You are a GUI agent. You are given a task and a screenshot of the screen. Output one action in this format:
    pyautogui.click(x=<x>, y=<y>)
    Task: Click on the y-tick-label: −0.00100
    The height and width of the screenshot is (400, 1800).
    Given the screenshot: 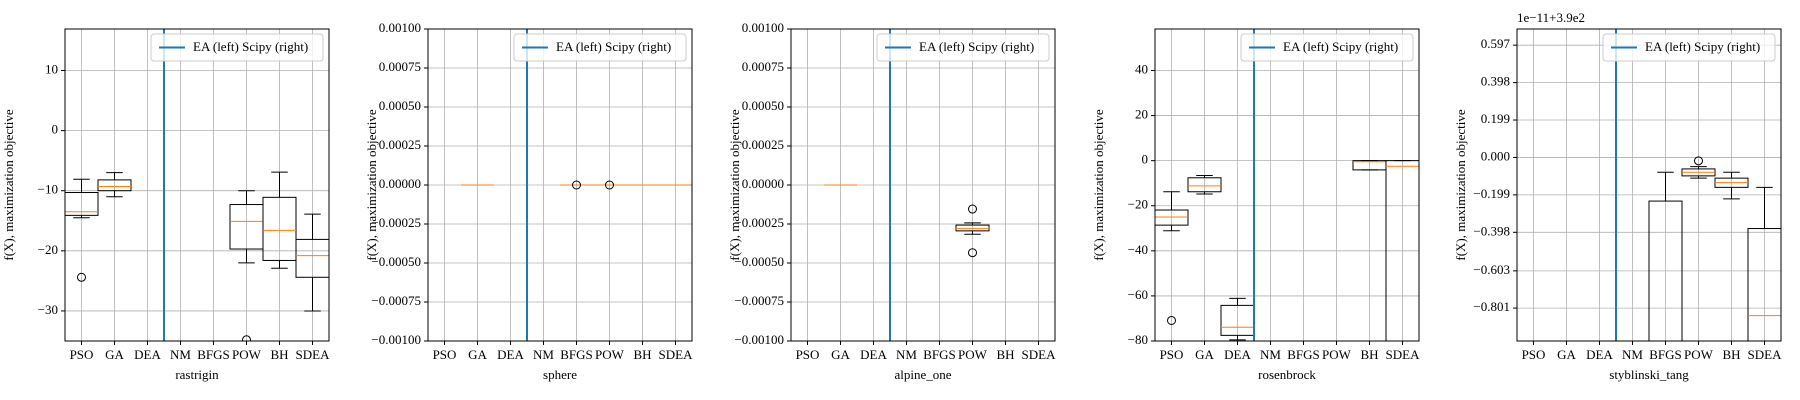 What is the action you would take?
    pyautogui.click(x=759, y=339)
    